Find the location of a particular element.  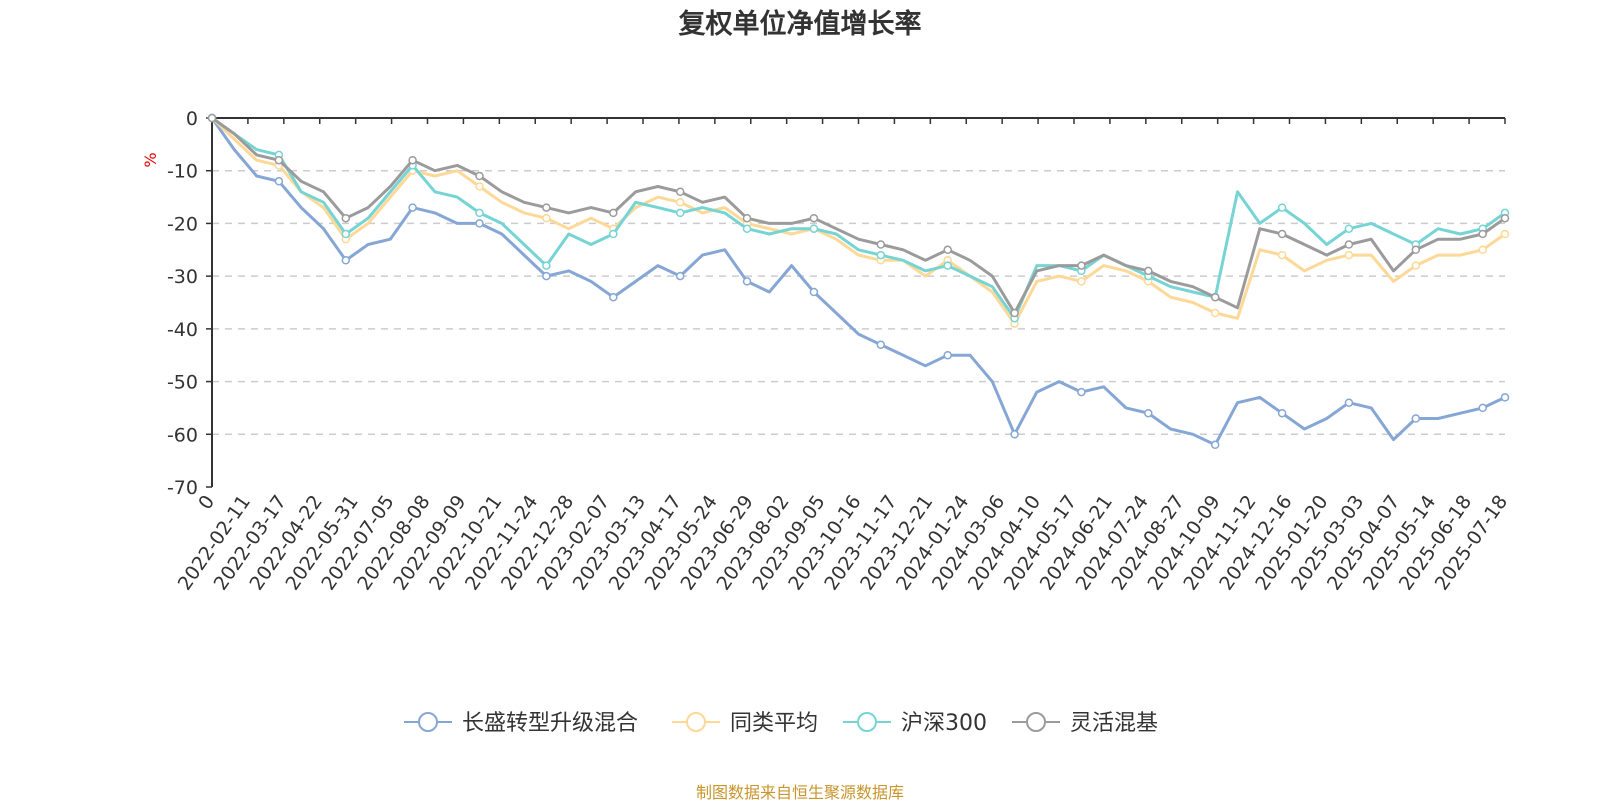

y-tick-label: -10 is located at coordinates (182, 172).